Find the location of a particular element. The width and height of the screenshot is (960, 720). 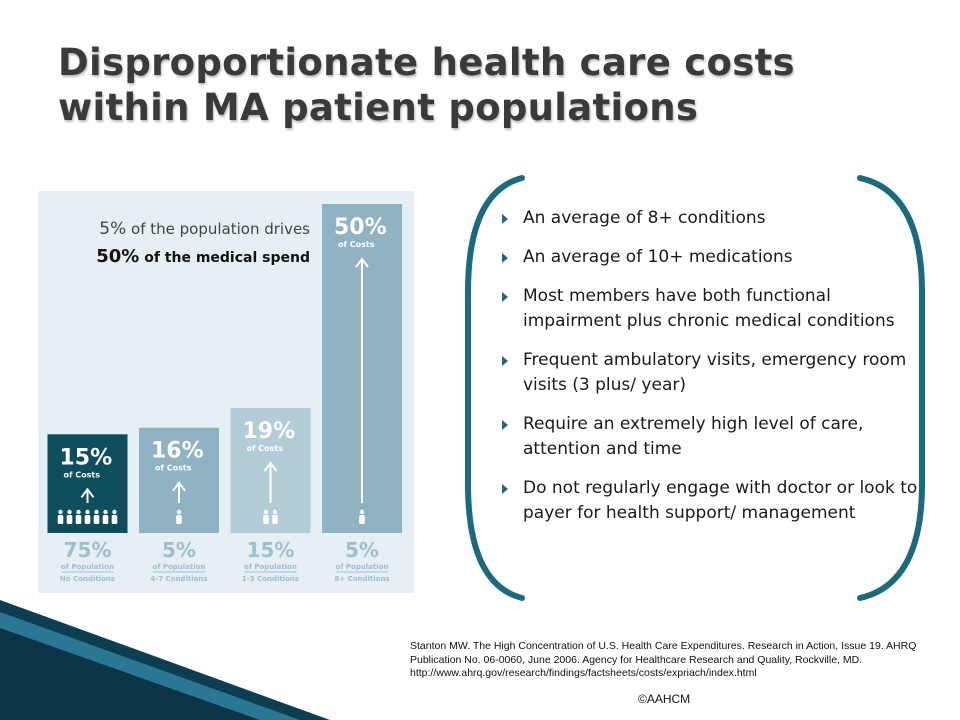

bullet-item: An average of 8+ conditions is located at coordinates (710, 218).